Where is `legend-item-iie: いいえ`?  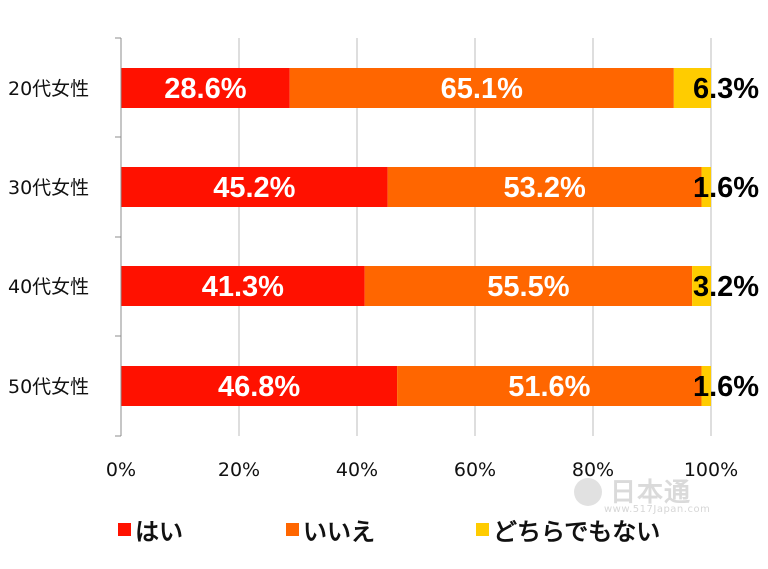
legend-item-iie: いいえ is located at coordinates (330, 529).